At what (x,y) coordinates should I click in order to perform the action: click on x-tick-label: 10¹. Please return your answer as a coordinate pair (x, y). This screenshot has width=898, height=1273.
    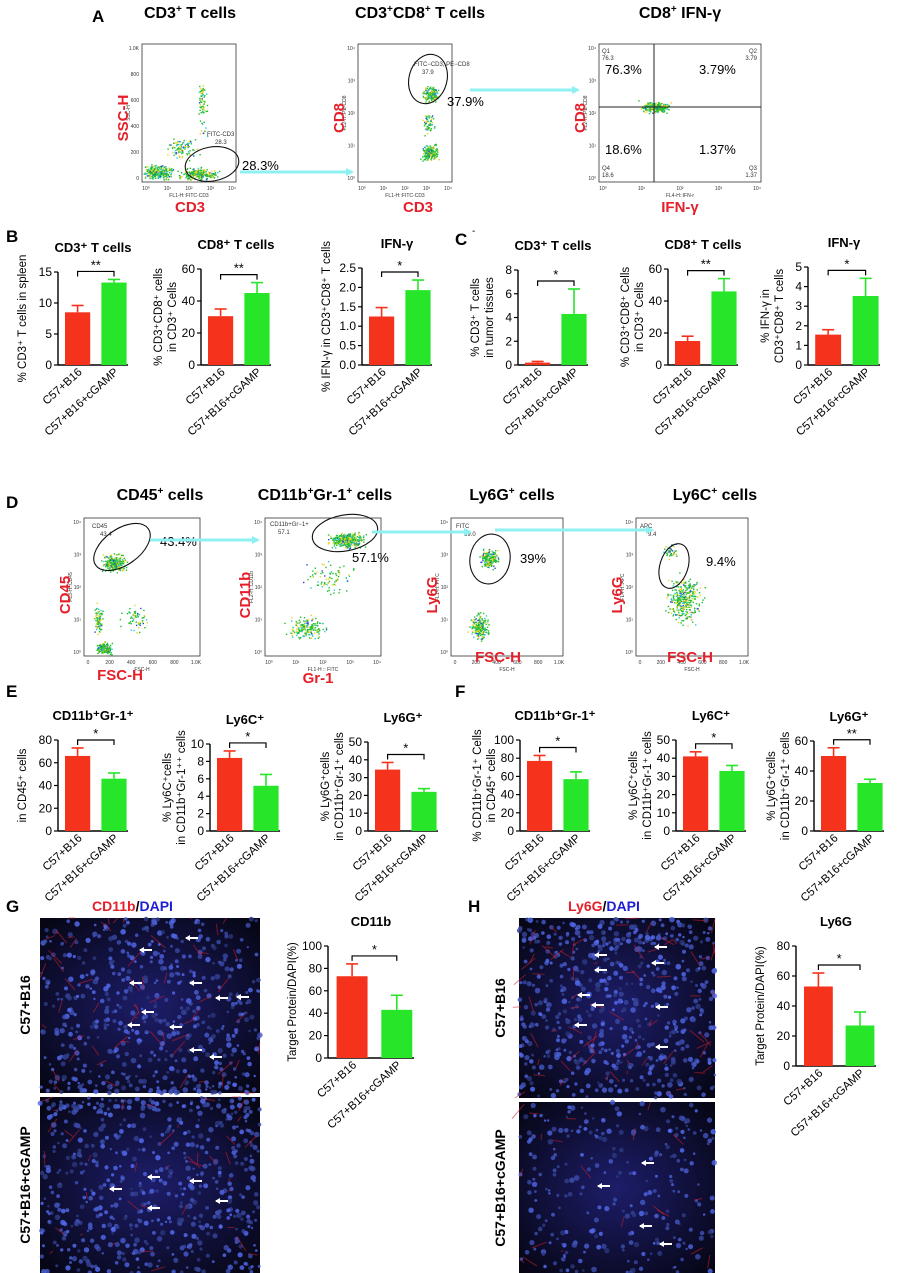
    Looking at the image, I should click on (168, 189).